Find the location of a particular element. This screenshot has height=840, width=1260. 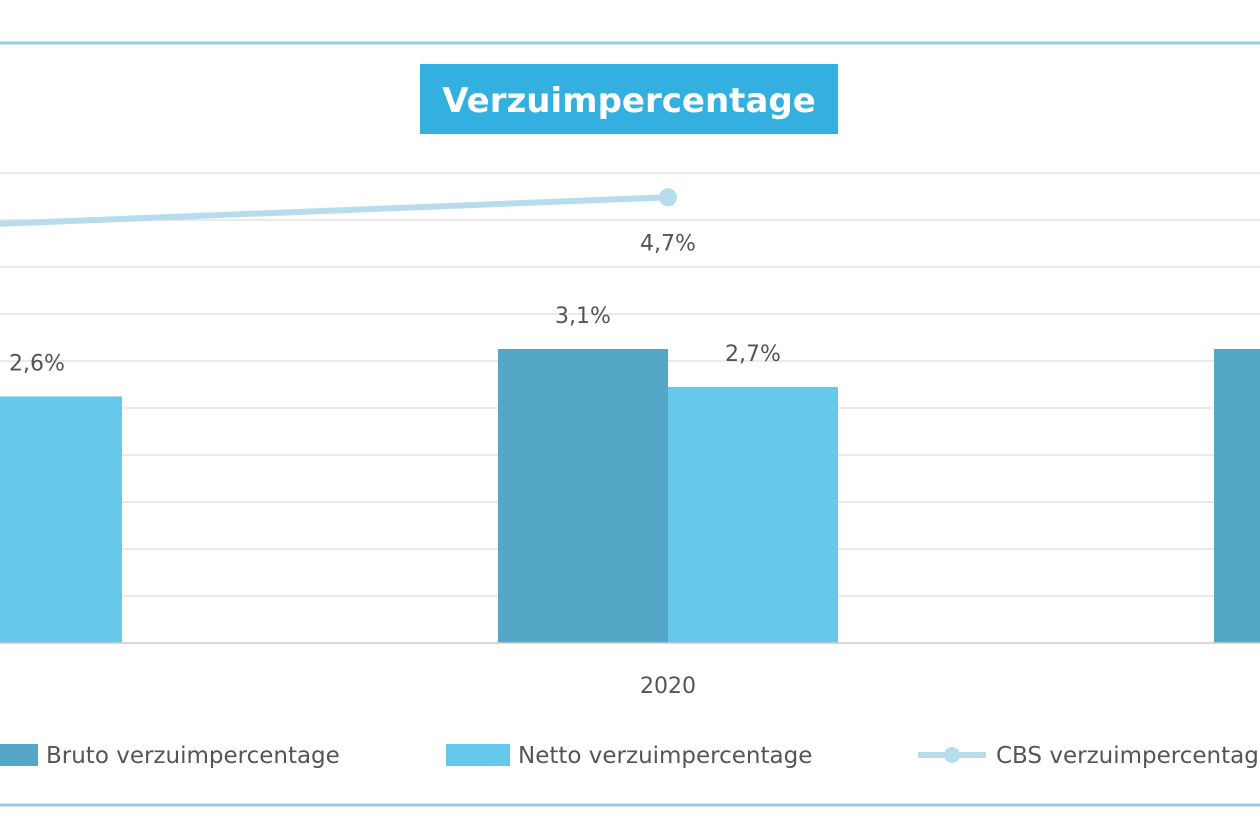

legend-label-cbs: CBS verzuimpercentage is located at coordinates (1128, 756).